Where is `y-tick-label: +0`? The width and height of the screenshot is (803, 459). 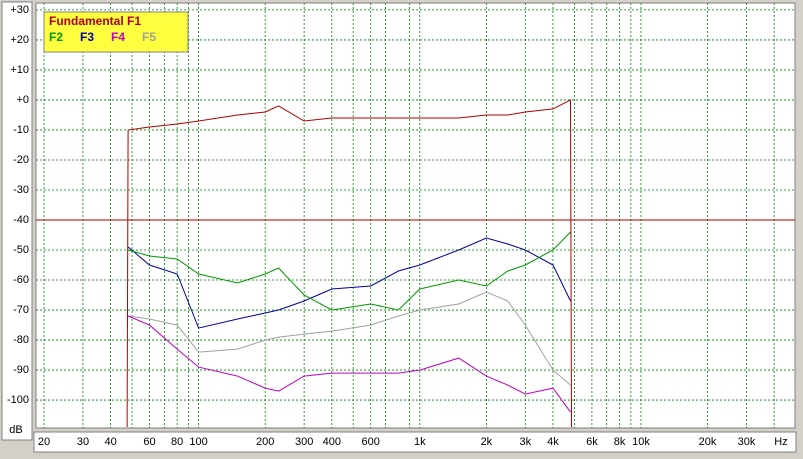
y-tick-label: +0 is located at coordinates (22, 100).